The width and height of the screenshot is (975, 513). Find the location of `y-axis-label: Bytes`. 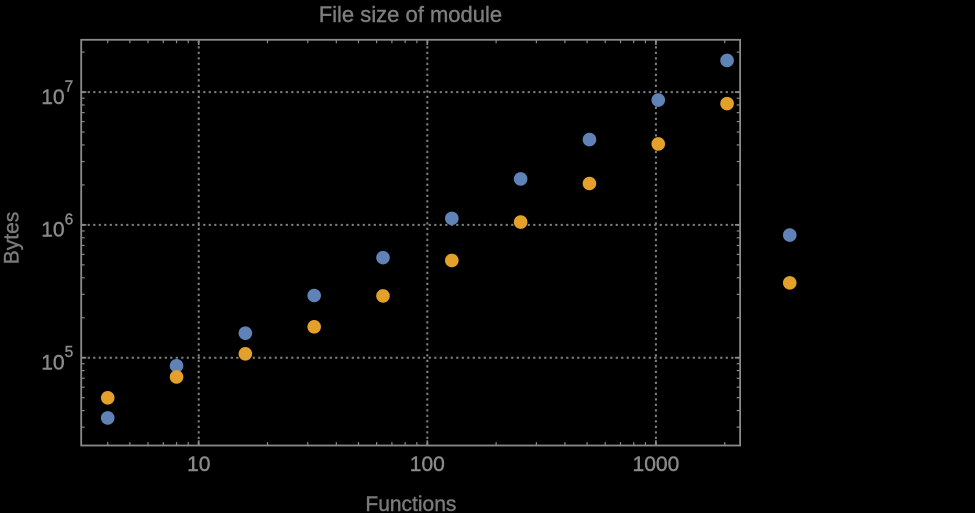

y-axis-label: Bytes is located at coordinates (11, 238).